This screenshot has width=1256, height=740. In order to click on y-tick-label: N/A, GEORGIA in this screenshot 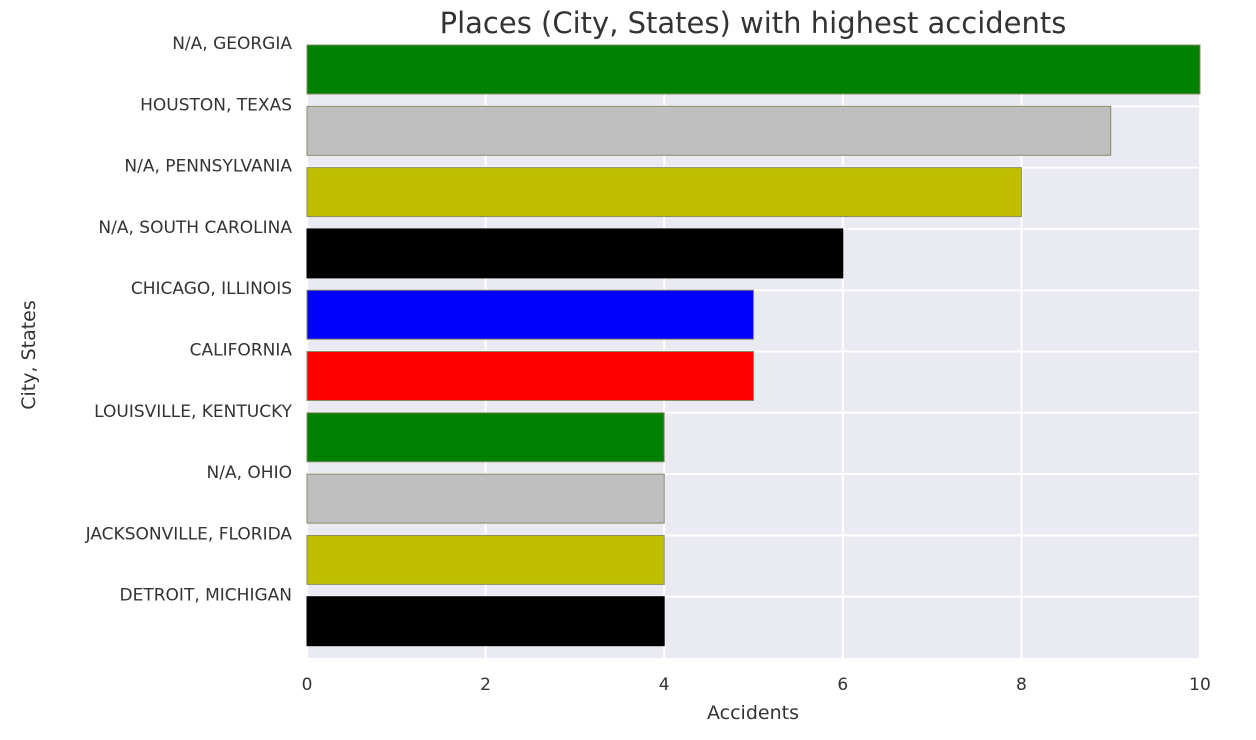, I will do `click(232, 44)`.